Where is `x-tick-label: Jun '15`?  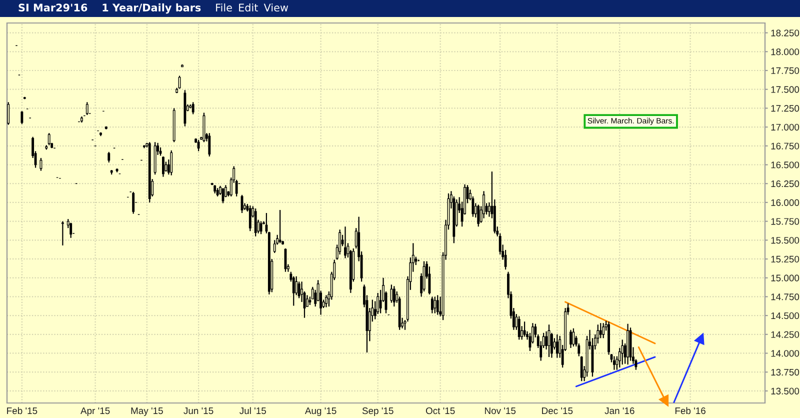 x-tick-label: Jun '15 is located at coordinates (199, 411).